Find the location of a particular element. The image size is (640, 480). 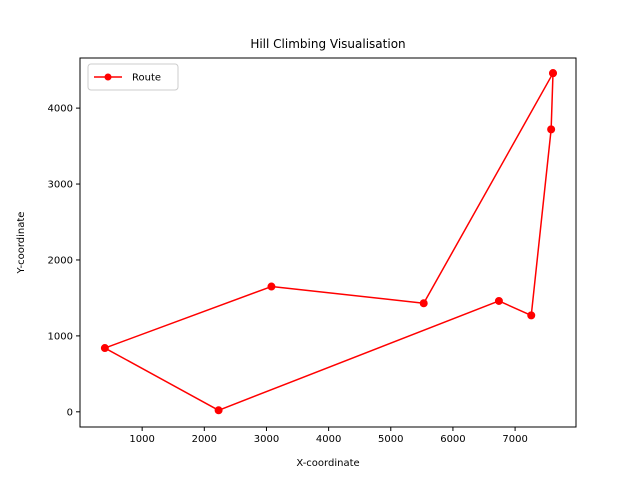

y-tick-label: 2000 is located at coordinates (60, 260).